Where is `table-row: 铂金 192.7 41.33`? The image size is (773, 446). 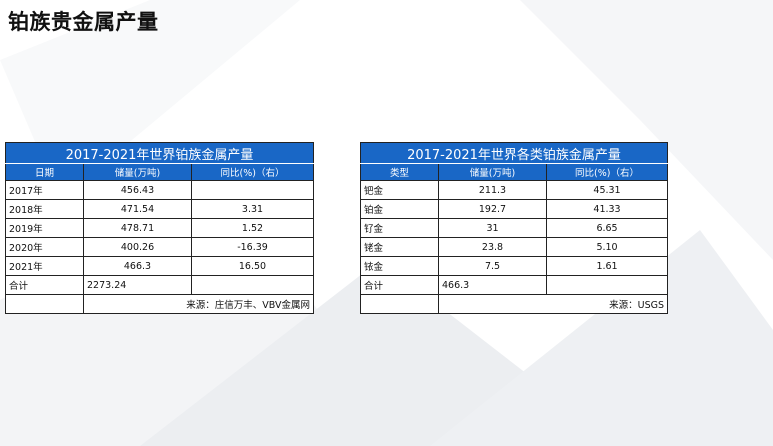
table-row: 铂金 192.7 41.33 is located at coordinates (514, 209).